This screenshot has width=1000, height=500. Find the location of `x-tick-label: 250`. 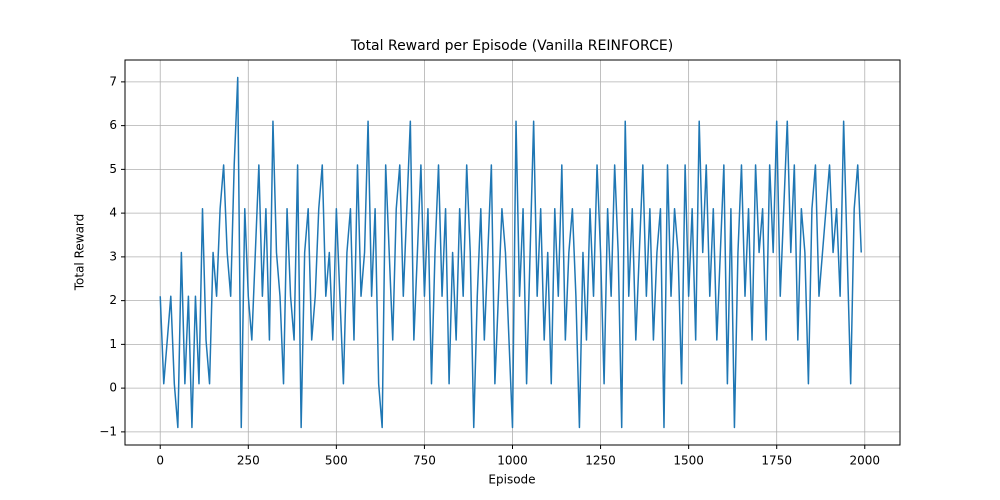

x-tick-label: 250 is located at coordinates (248, 461).